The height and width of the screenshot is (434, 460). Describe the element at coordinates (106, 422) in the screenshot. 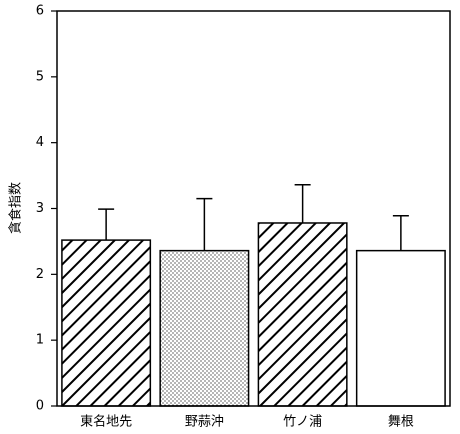

I see `x-tick-label: 東名地先` at that location.